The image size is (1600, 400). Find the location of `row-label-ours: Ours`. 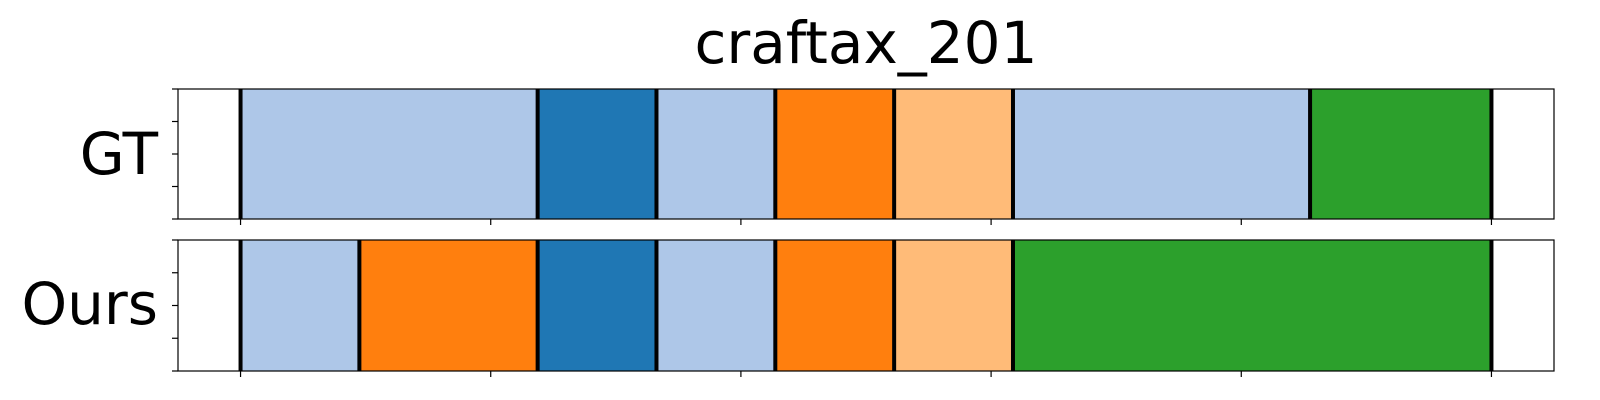

row-label-ours: Ours is located at coordinates (89, 304).